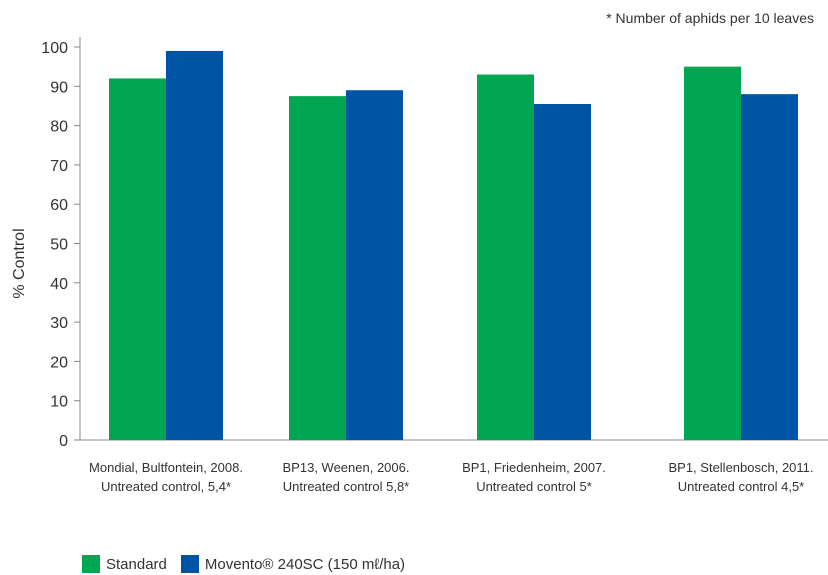 The height and width of the screenshot is (575, 828). Describe the element at coordinates (305, 564) in the screenshot. I see `legend-label-movento: Movento® 240SC (150 mℓ/ha)` at that location.